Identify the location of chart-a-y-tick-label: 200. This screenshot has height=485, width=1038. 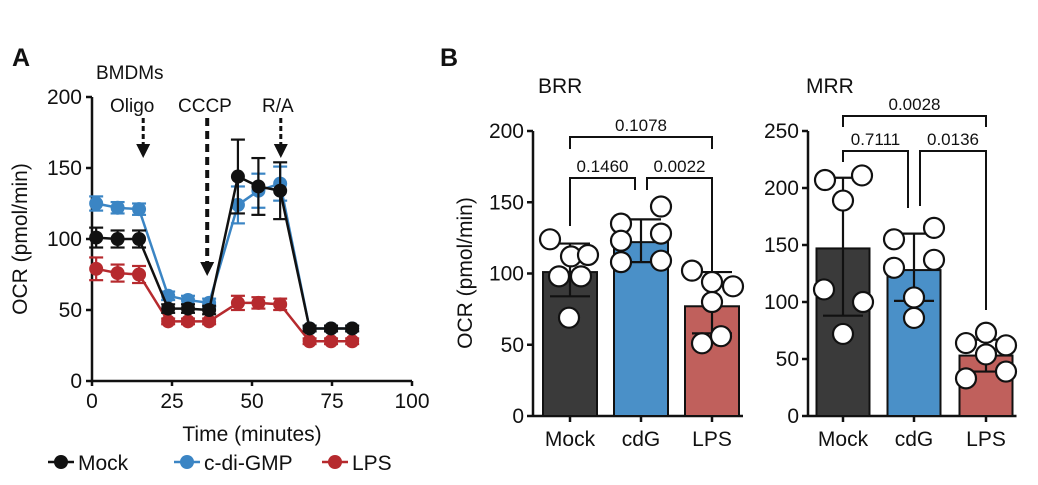
(64, 97).